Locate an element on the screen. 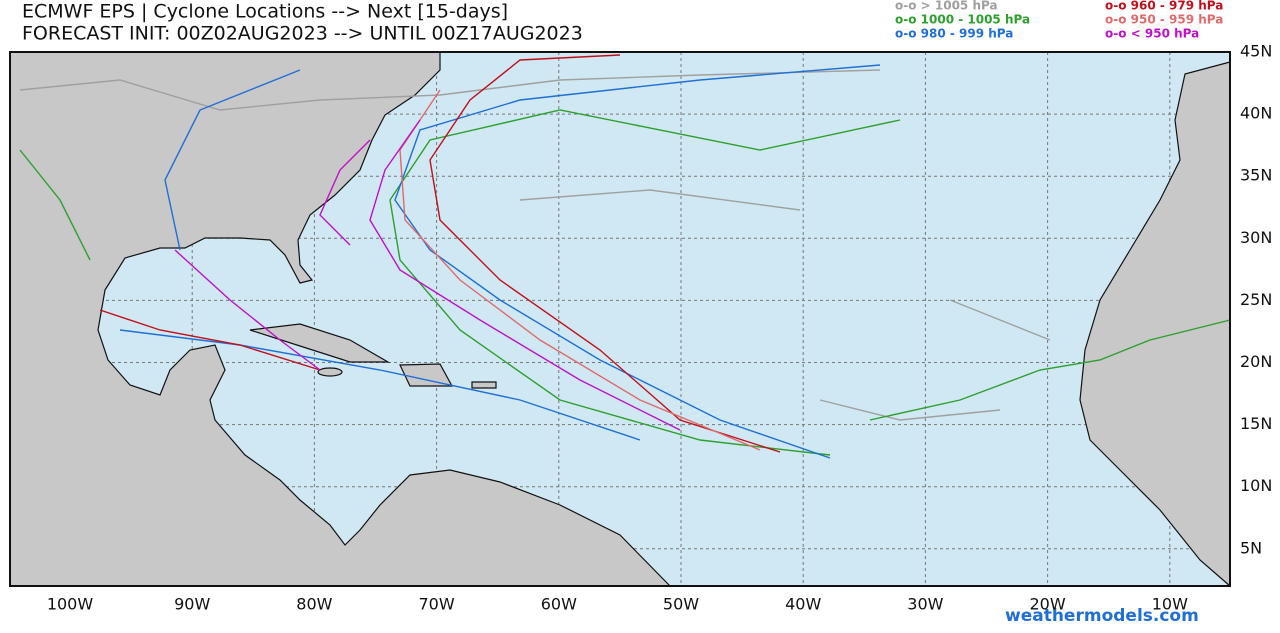 This screenshot has width=1280, height=633. longitude-label: 100W is located at coordinates (70, 604).